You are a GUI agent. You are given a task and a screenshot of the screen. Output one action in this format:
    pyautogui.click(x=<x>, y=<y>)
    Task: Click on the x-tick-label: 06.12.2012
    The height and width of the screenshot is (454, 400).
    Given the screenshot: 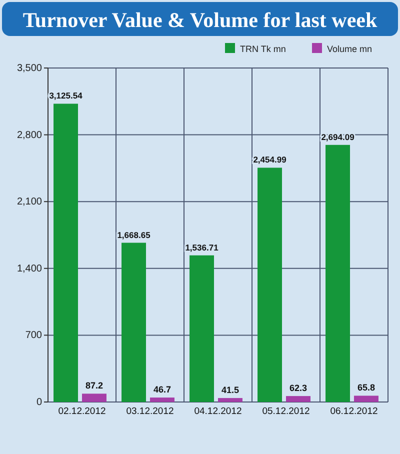 What is the action you would take?
    pyautogui.click(x=354, y=411)
    